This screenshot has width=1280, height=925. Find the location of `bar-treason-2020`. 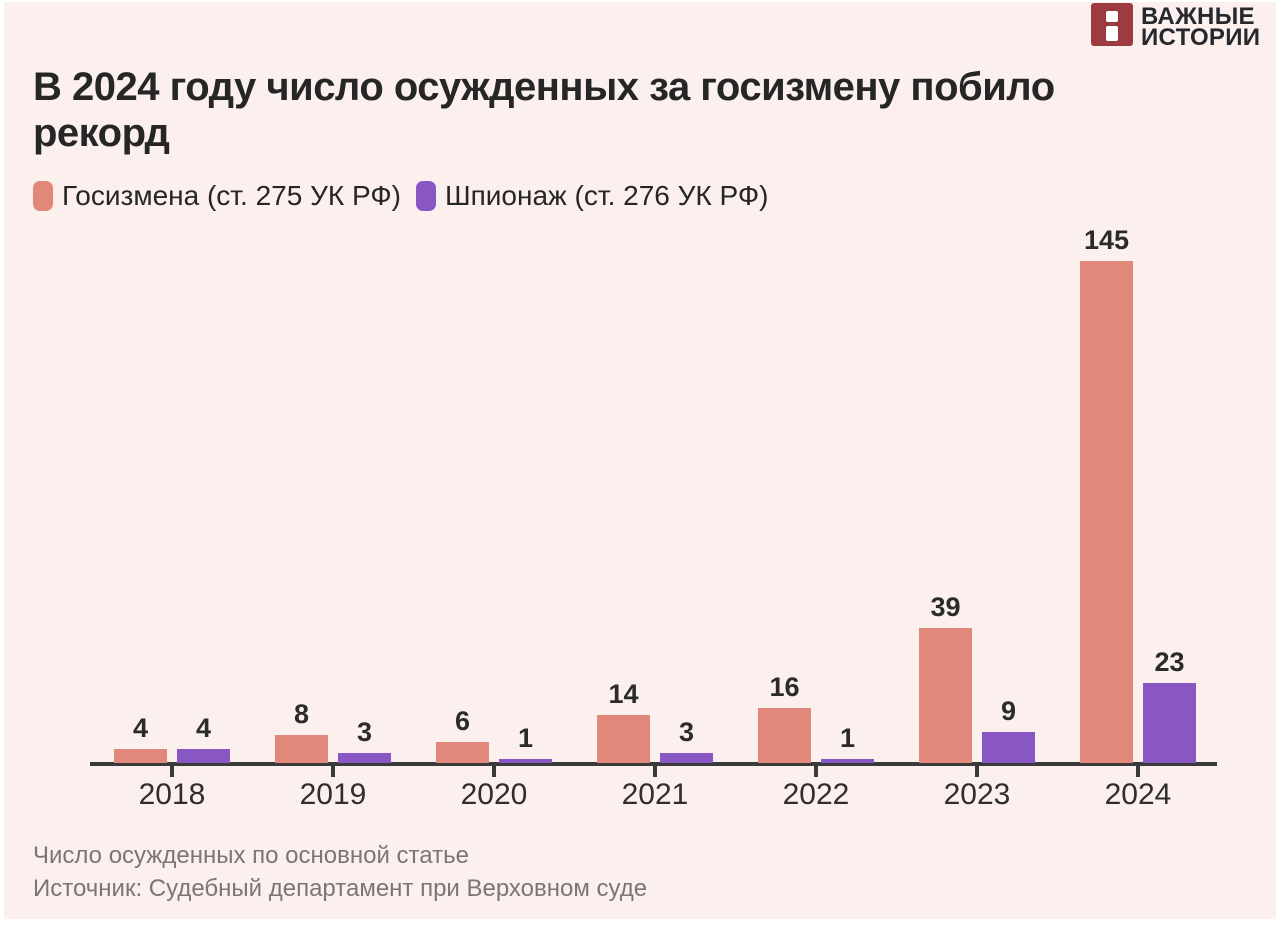

bar-treason-2020 is located at coordinates (462, 752).